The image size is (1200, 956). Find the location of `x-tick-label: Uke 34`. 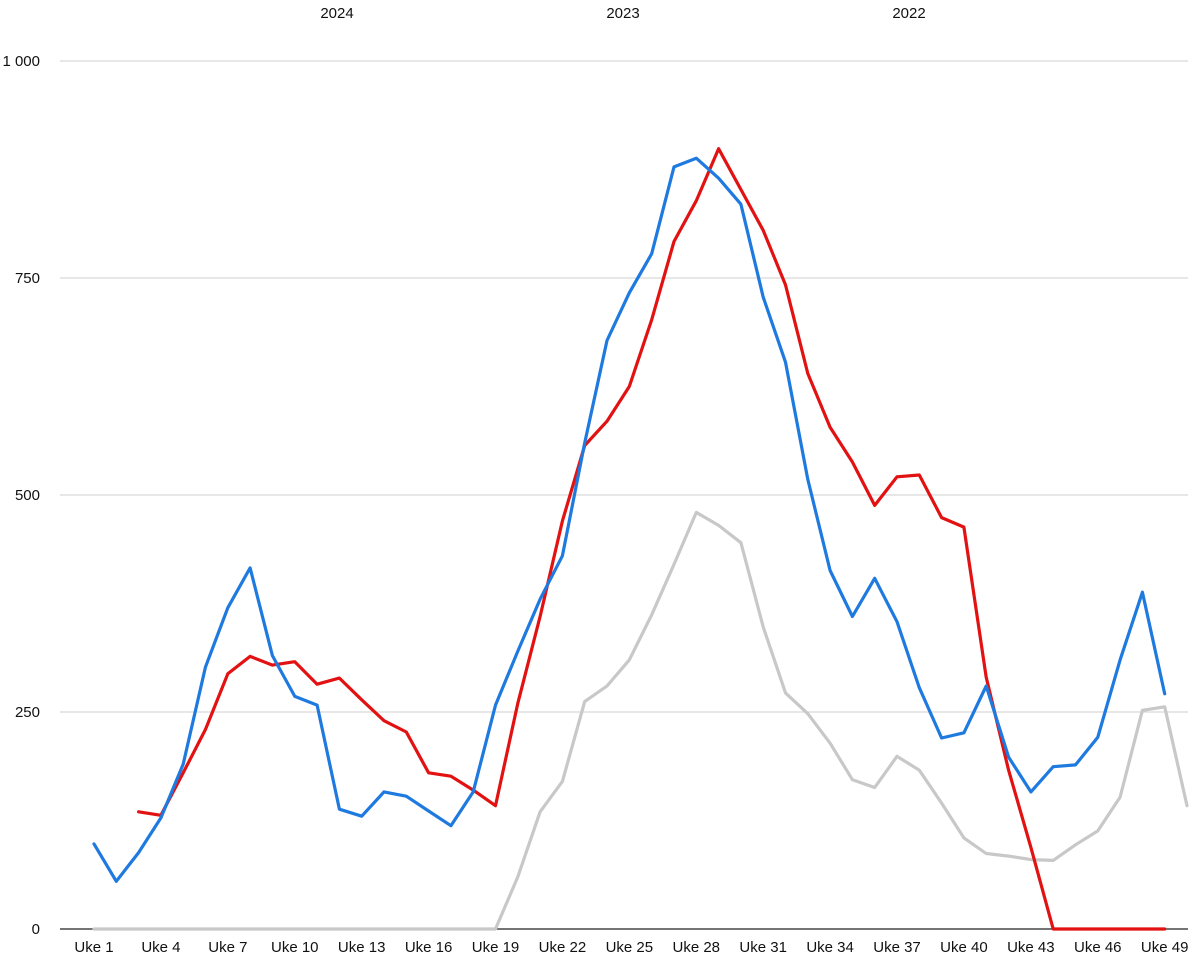

x-tick-label: Uke 34 is located at coordinates (830, 947).